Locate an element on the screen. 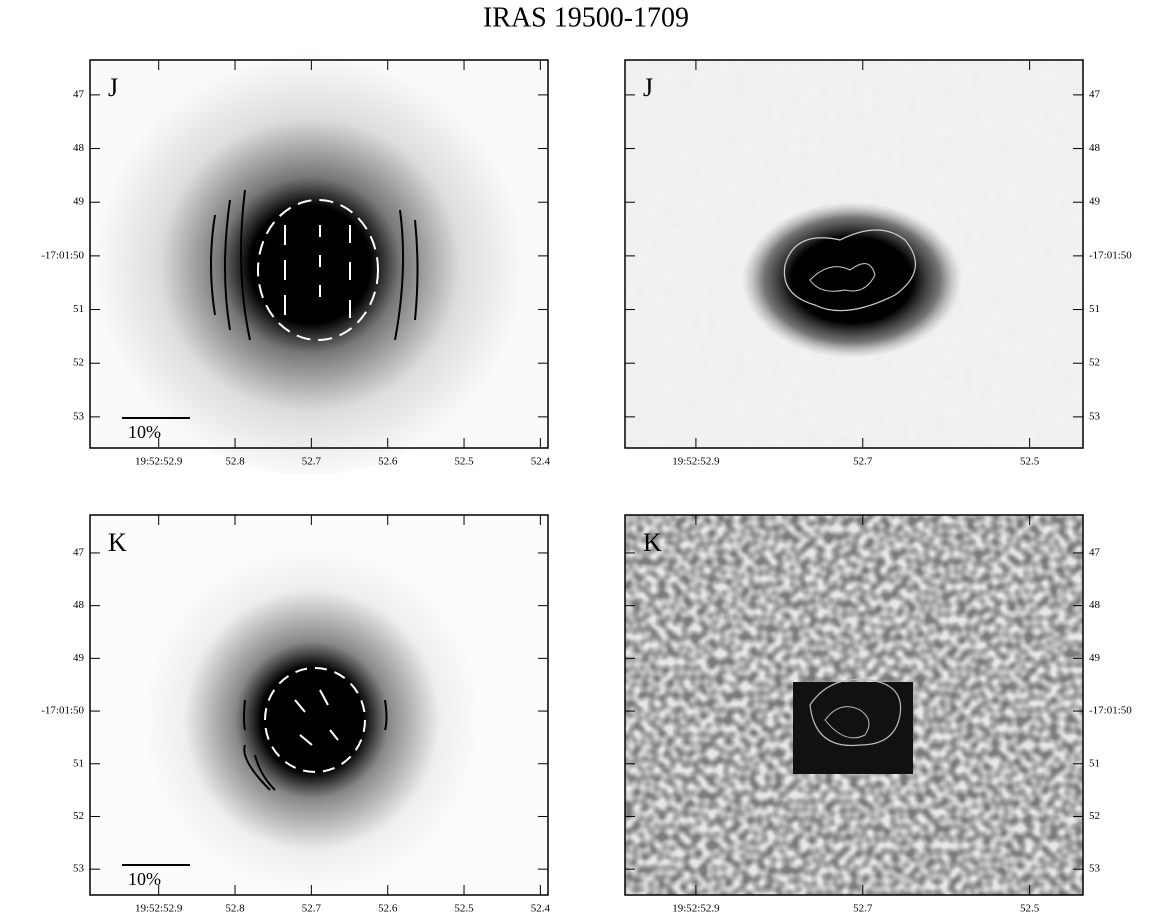  figure-title: IRAS 19500-1709 is located at coordinates (586, 17).